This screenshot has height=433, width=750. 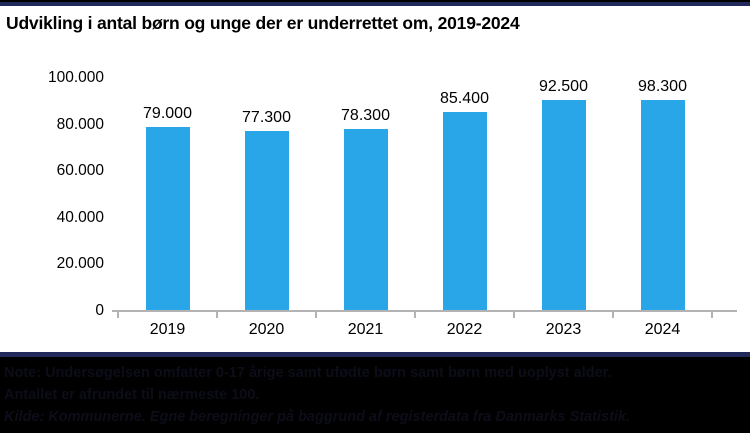 I want to click on bar-slot: 98.300, so click(x=662, y=194).